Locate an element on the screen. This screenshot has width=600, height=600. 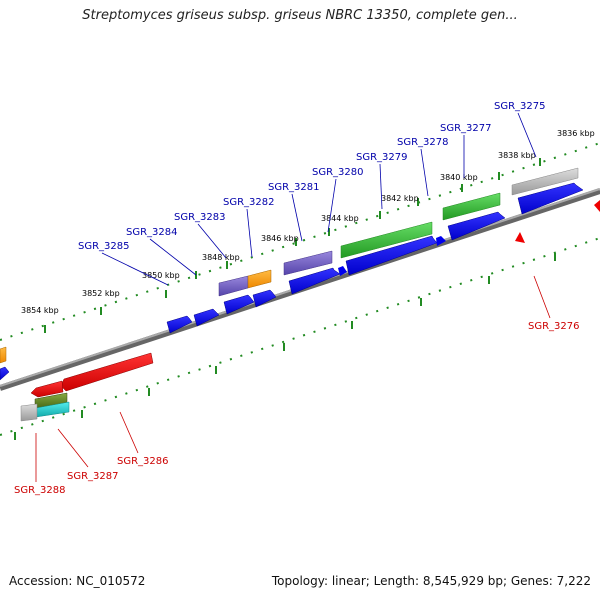
gene-label-sgr-3288: SGR_3288 is located at coordinates (40, 490).